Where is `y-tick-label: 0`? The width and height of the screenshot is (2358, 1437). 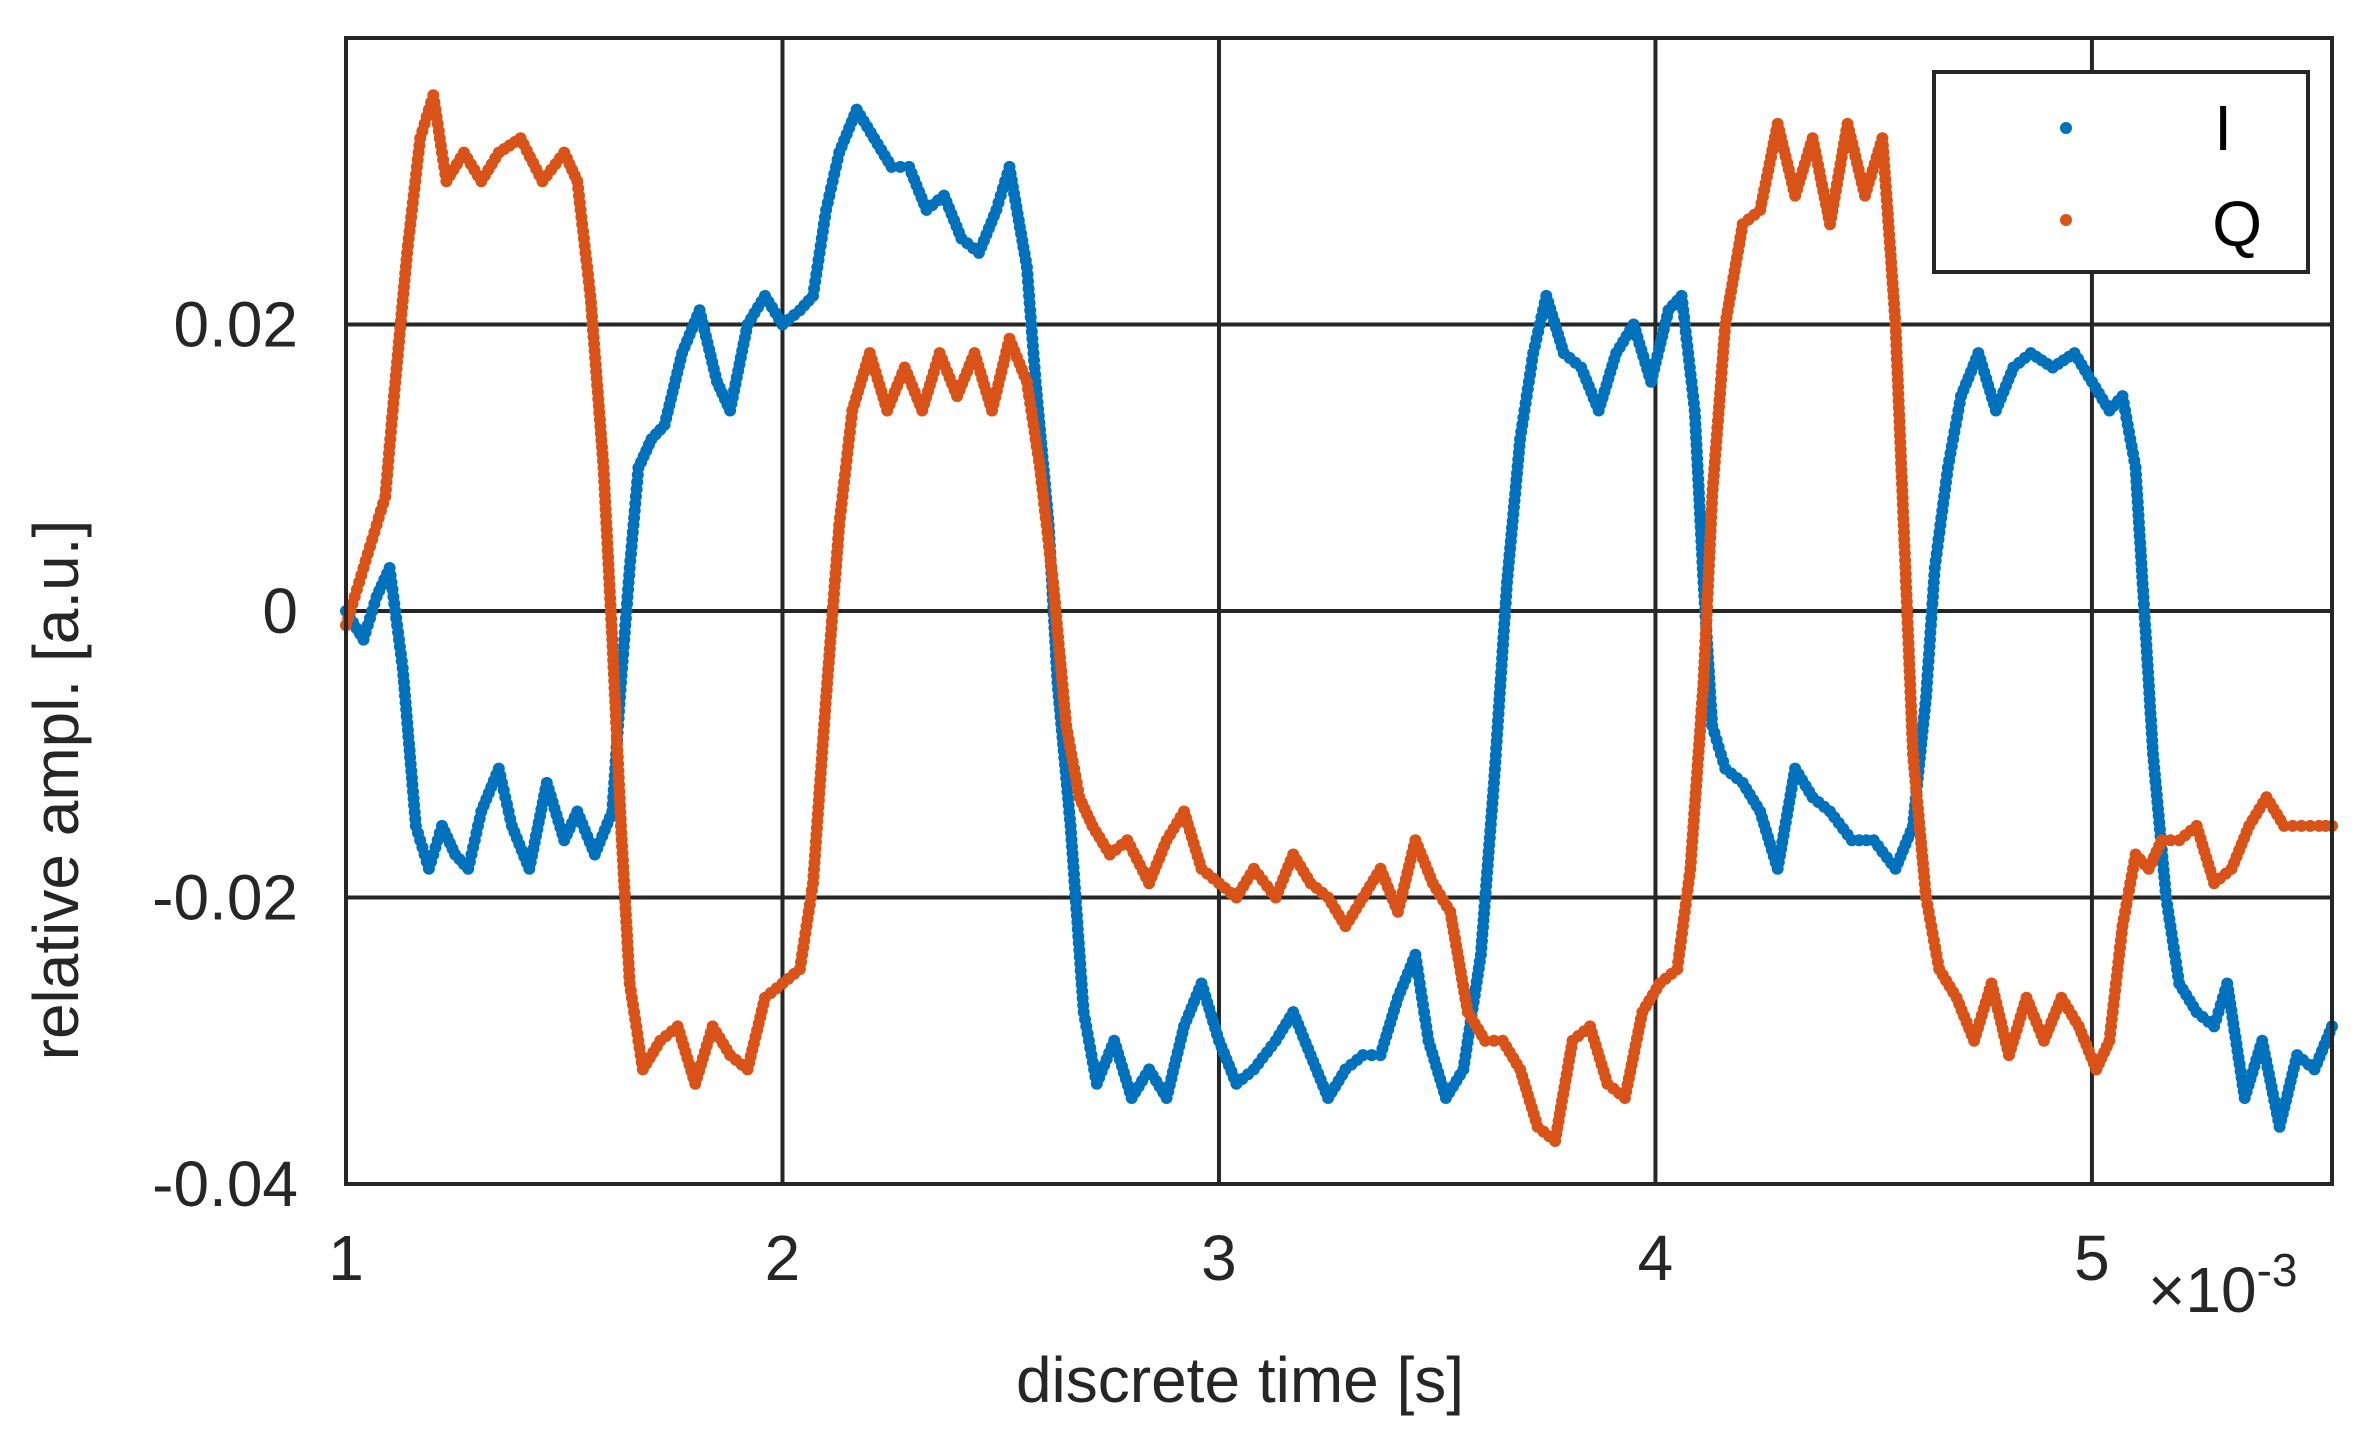 y-tick-label: 0 is located at coordinates (280, 611).